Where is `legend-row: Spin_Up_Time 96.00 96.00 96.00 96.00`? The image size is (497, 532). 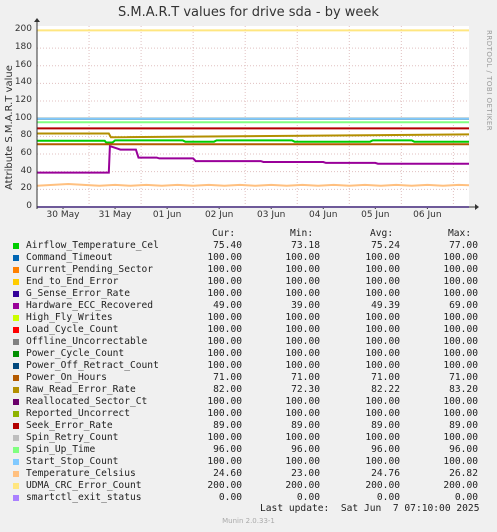
legend-row: Spin_Up_Time 96.00 96.00 96.00 96.00 is located at coordinates (248, 450).